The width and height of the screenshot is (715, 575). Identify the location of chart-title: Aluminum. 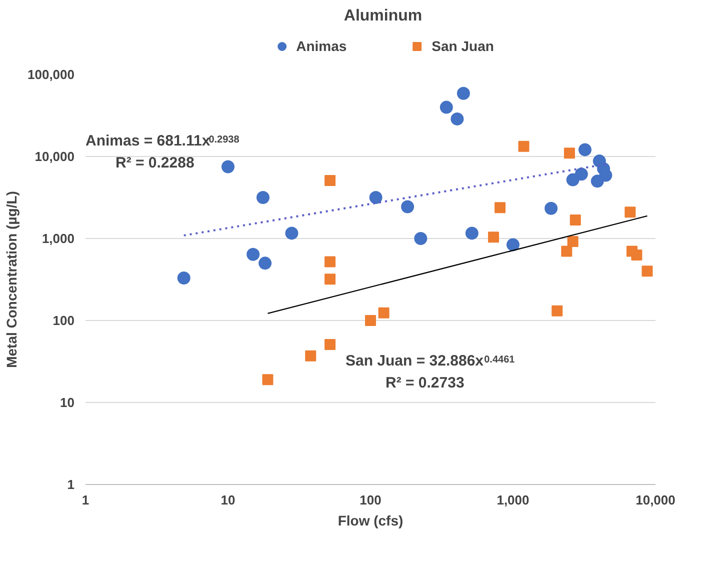
(383, 16).